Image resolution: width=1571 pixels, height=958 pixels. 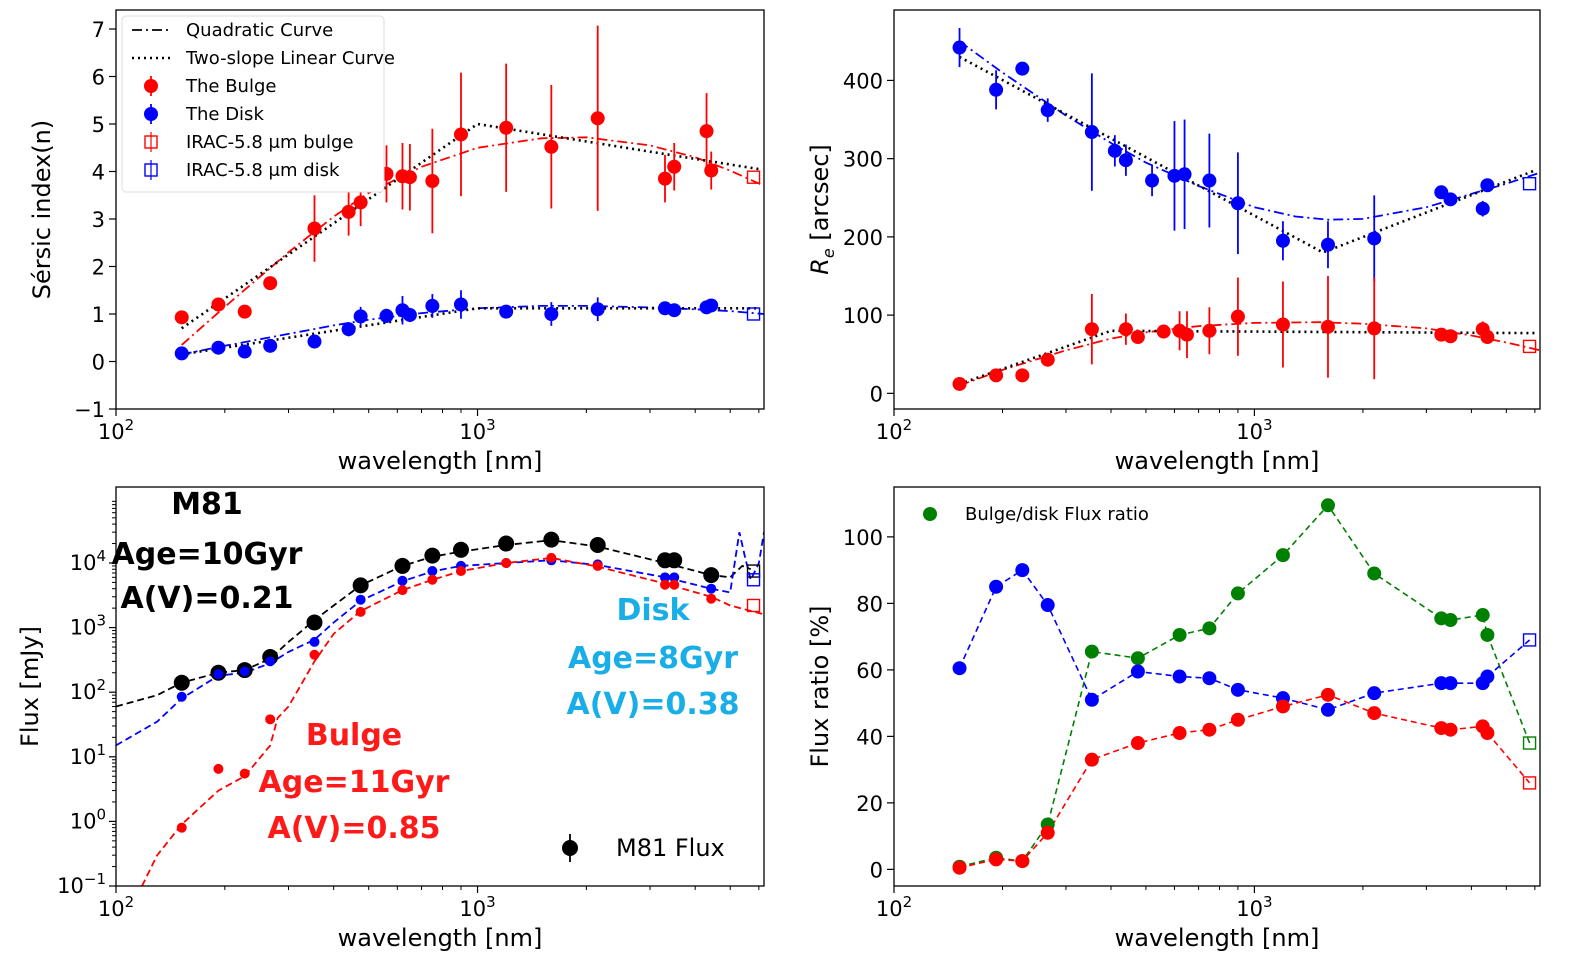 I want to click on annotation-disk: A(V)=0.38, so click(x=652, y=704).